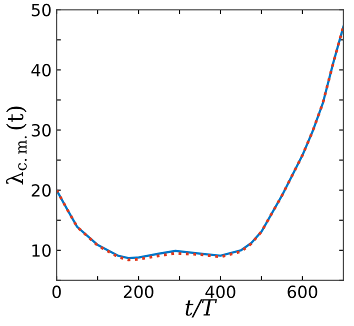 The image size is (354, 326). Describe the element at coordinates (16, 145) in the screenshot. I see `y-axis-title: λ$_{c.m.}$(t)` at that location.